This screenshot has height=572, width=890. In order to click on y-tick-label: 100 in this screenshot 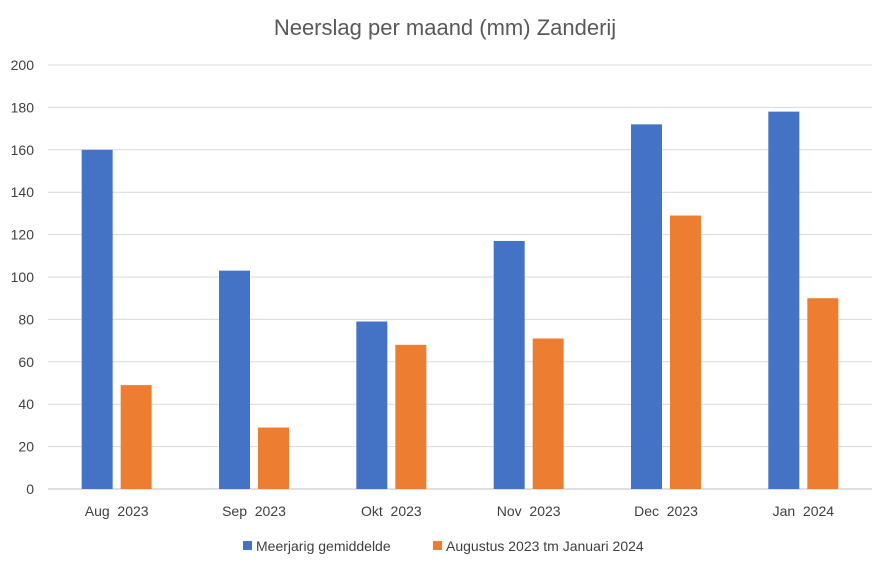, I will do `click(23, 277)`.